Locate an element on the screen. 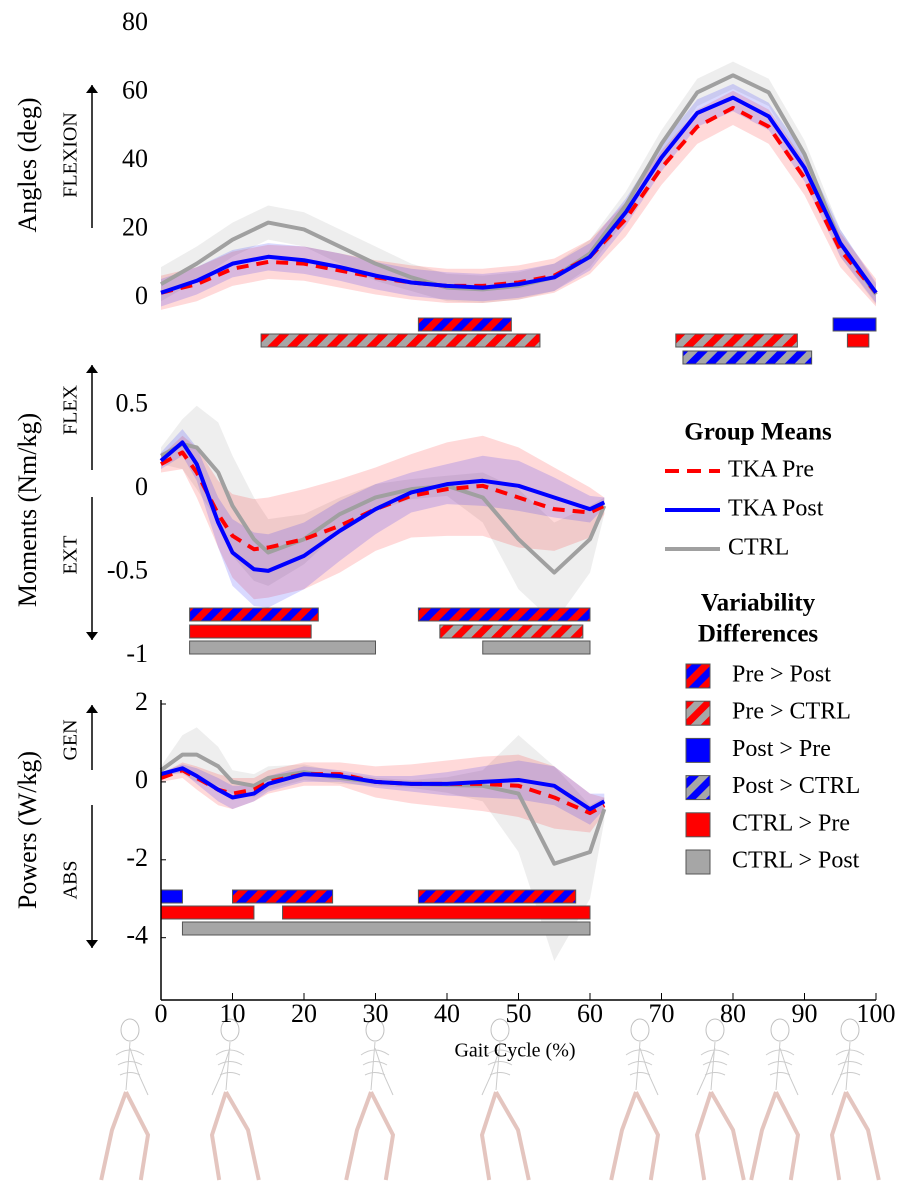 The image size is (903, 1184). x-tick-label: 40 is located at coordinates (447, 1013).